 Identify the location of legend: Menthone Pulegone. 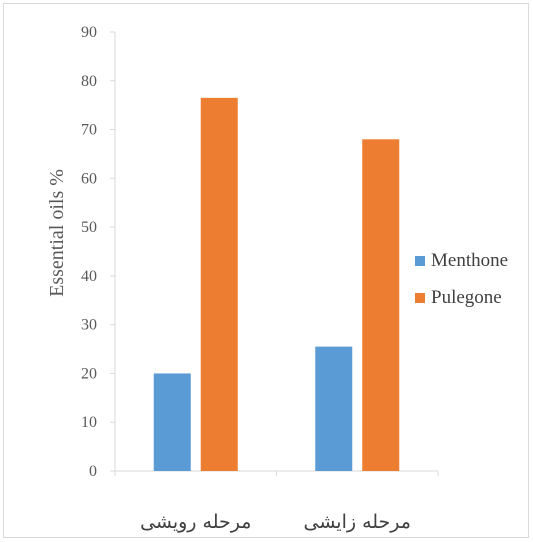
(461, 279).